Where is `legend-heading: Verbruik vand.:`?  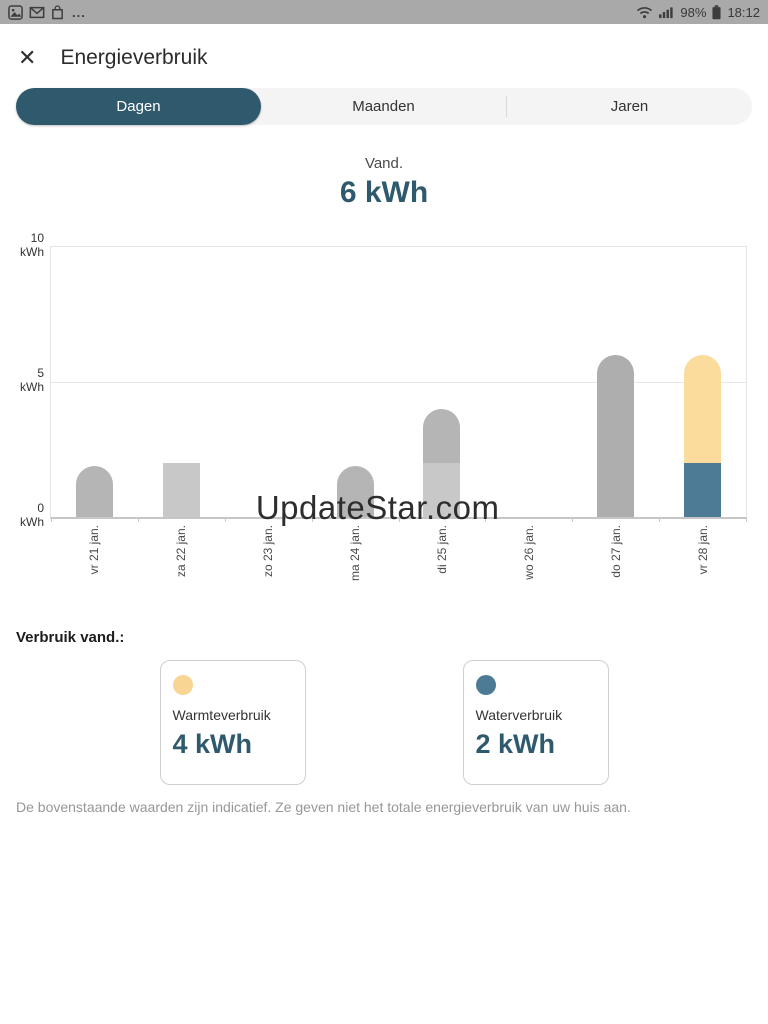
legend-heading: Verbruik vand.: is located at coordinates (70, 637).